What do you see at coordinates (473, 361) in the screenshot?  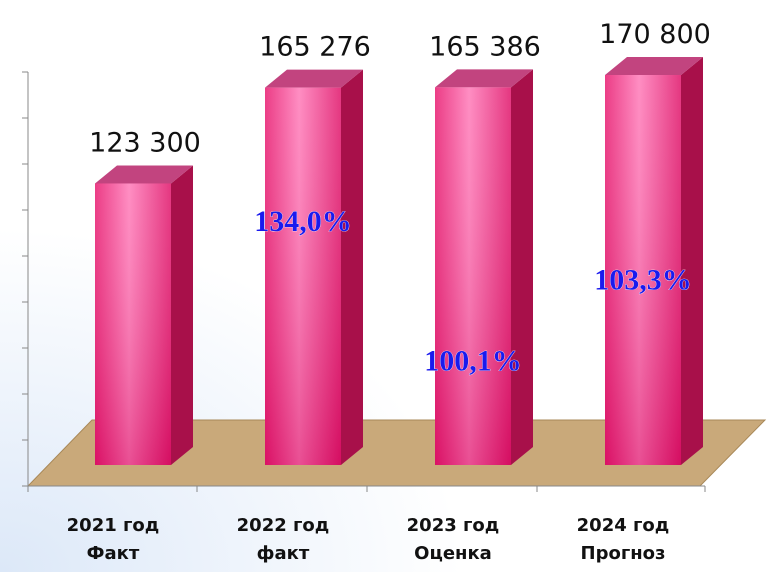 I see `growth-label: 100,1%` at bounding box center [473, 361].